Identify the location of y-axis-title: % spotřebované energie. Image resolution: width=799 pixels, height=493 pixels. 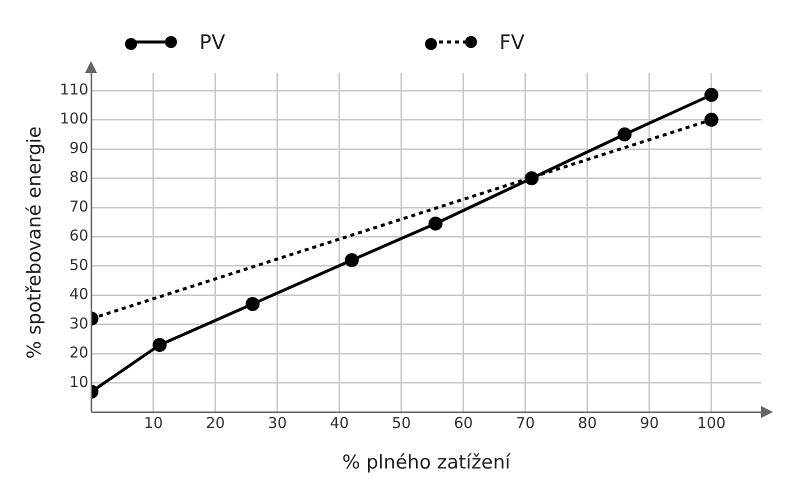
(34, 242).